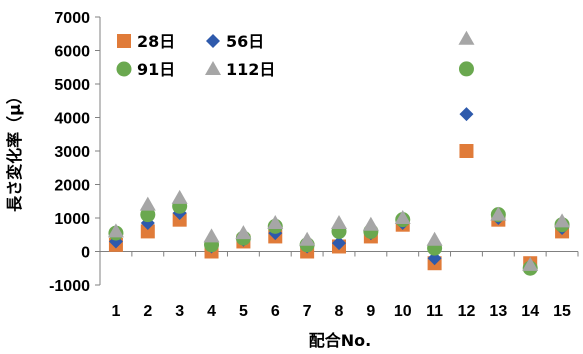  I want to click on legend-item: 91日, so click(145, 69).